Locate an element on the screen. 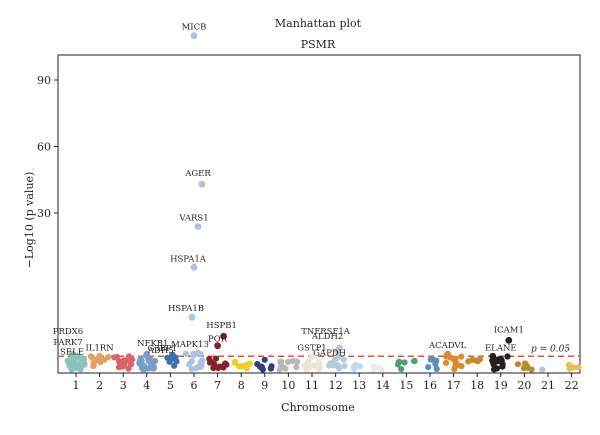 The width and height of the screenshot is (600, 435). gene-label: SELE is located at coordinates (72, 352).